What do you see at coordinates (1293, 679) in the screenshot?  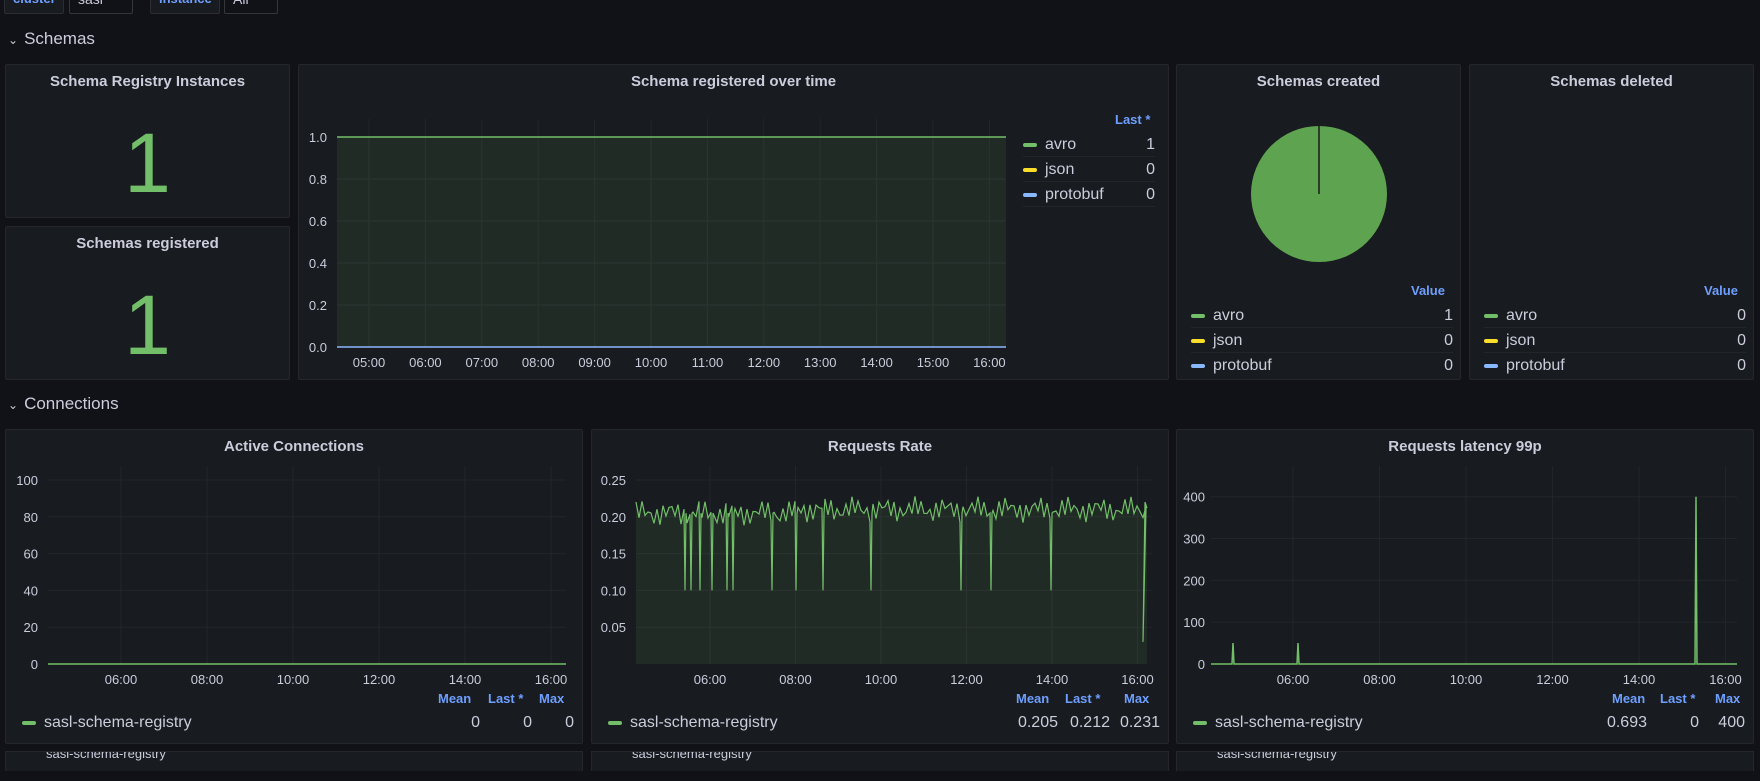 I see `x-tick-label: 06:00` at bounding box center [1293, 679].